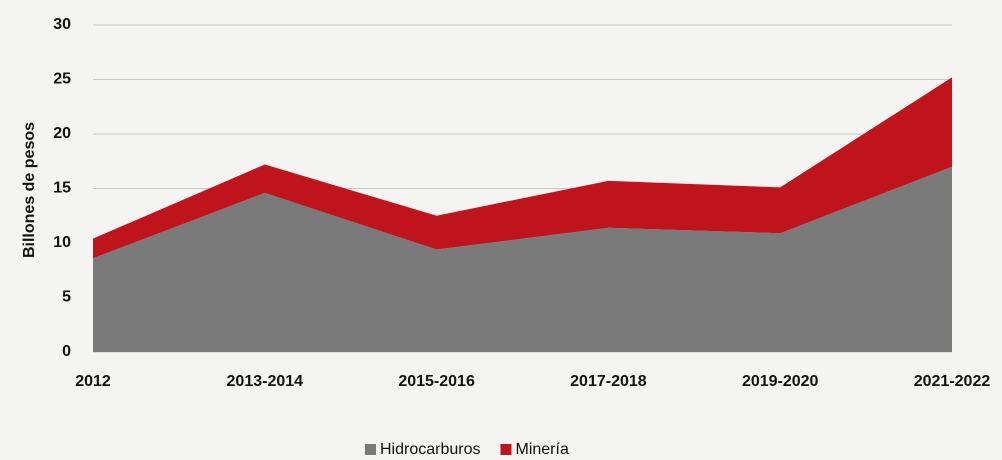 This screenshot has height=460, width=1002. I want to click on y-tick-label: 25, so click(62, 79).